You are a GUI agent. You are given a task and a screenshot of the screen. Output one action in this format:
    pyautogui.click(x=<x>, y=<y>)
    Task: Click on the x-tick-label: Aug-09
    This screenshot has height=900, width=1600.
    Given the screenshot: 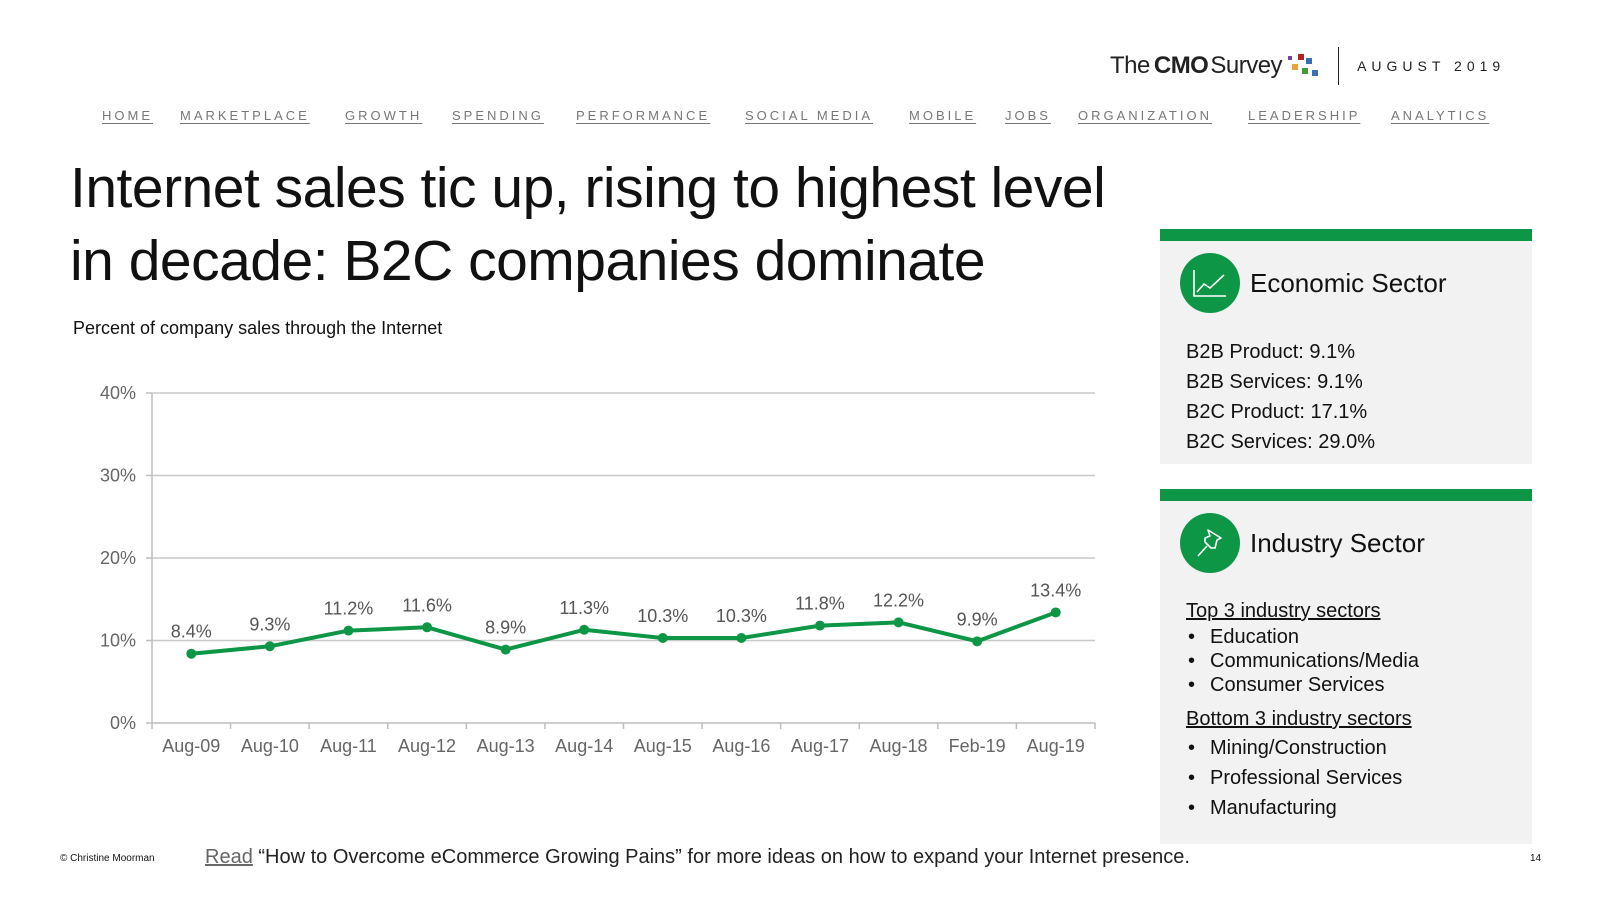 What is the action you would take?
    pyautogui.click(x=191, y=746)
    